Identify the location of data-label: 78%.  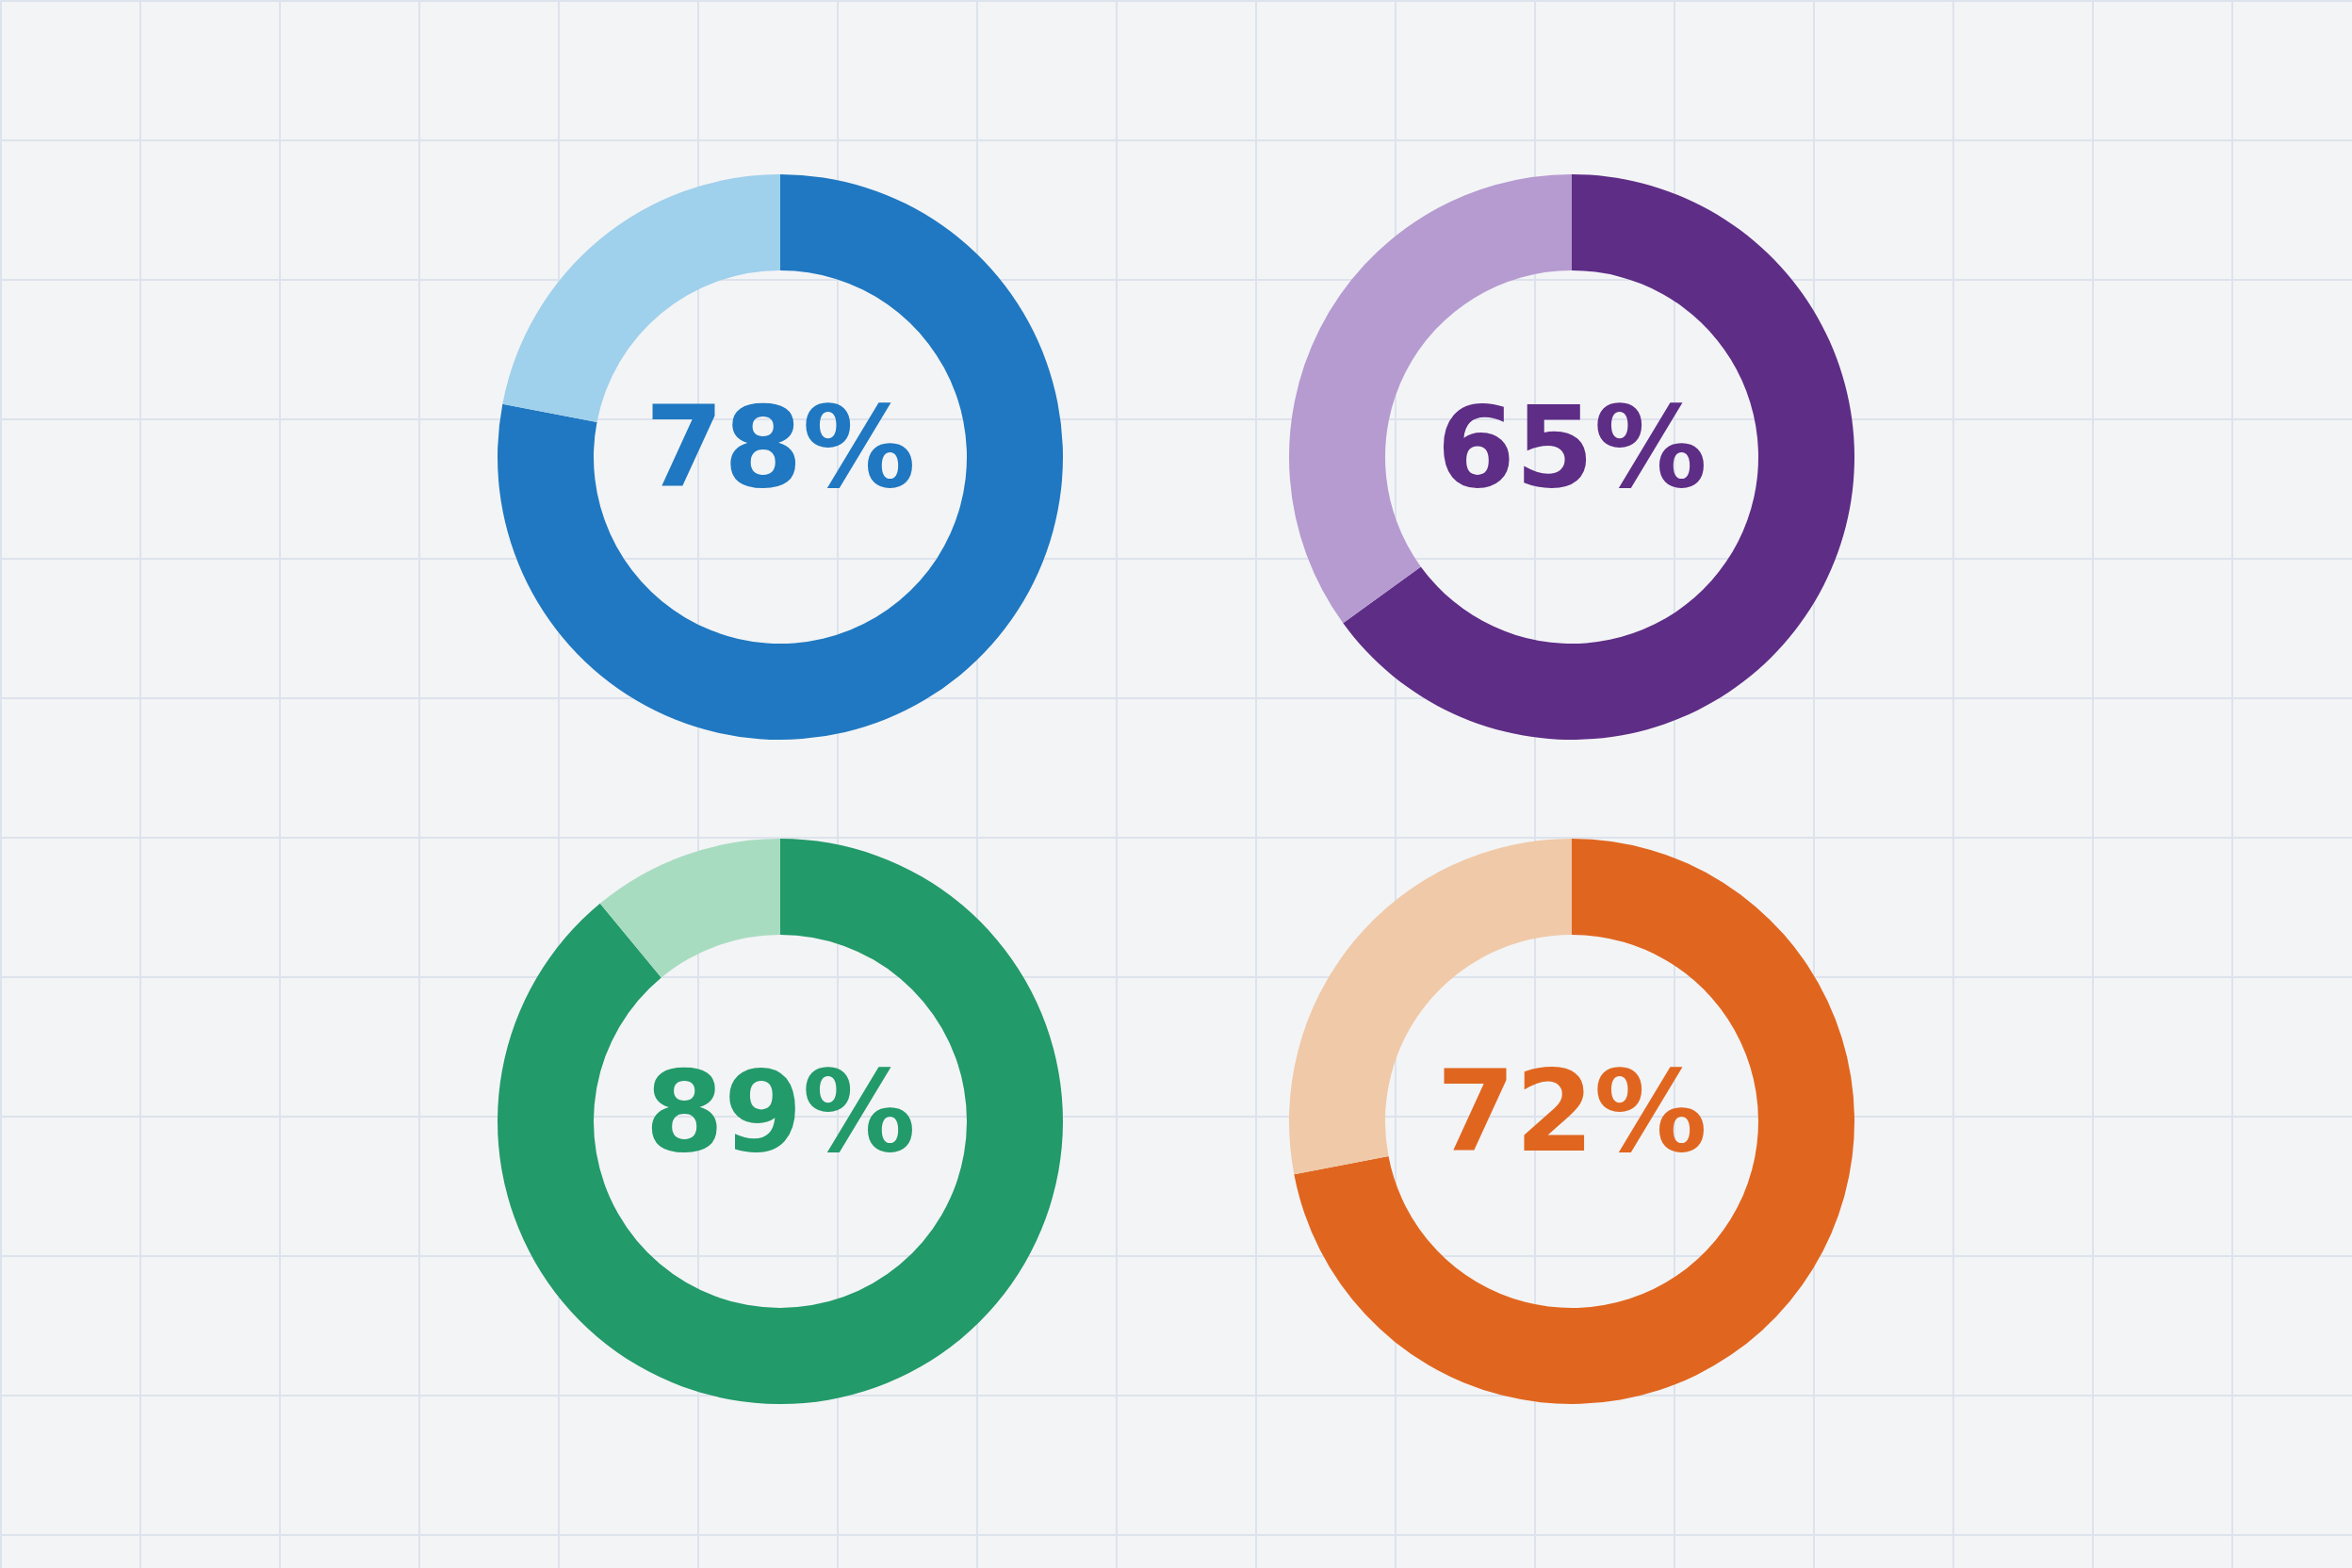
(780, 448).